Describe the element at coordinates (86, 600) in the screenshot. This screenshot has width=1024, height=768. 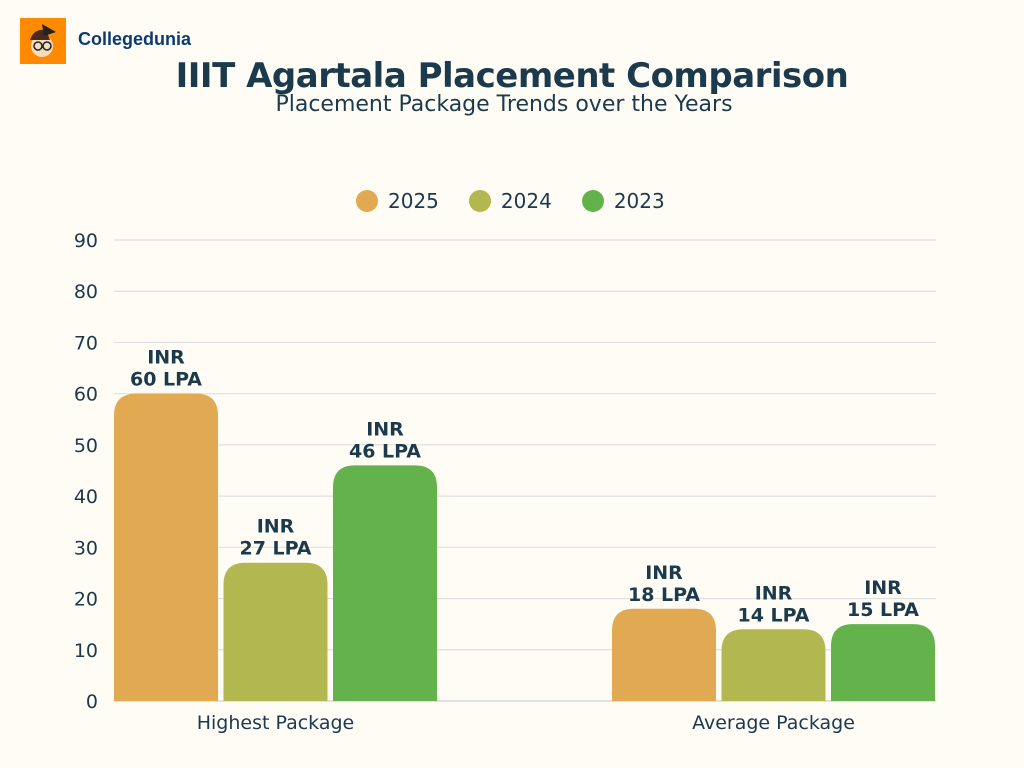
I see `y-tick-label: 20` at that location.